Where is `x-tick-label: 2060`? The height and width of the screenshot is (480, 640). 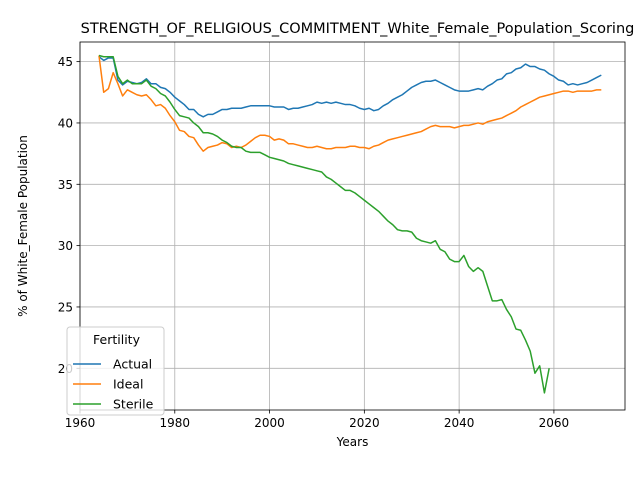
x-tick-label: 2060 is located at coordinates (554, 423).